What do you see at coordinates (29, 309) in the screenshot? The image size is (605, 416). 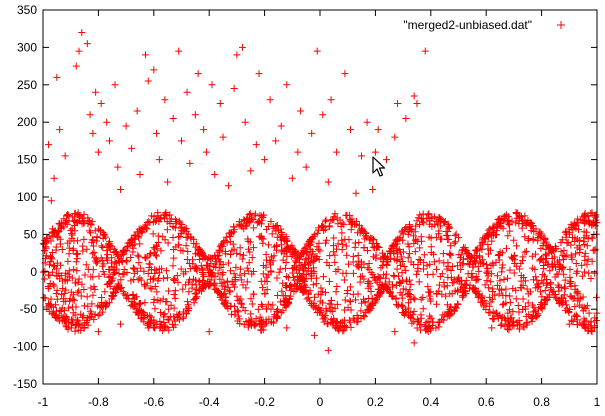 I see `y-tick-label: -50` at bounding box center [29, 309].